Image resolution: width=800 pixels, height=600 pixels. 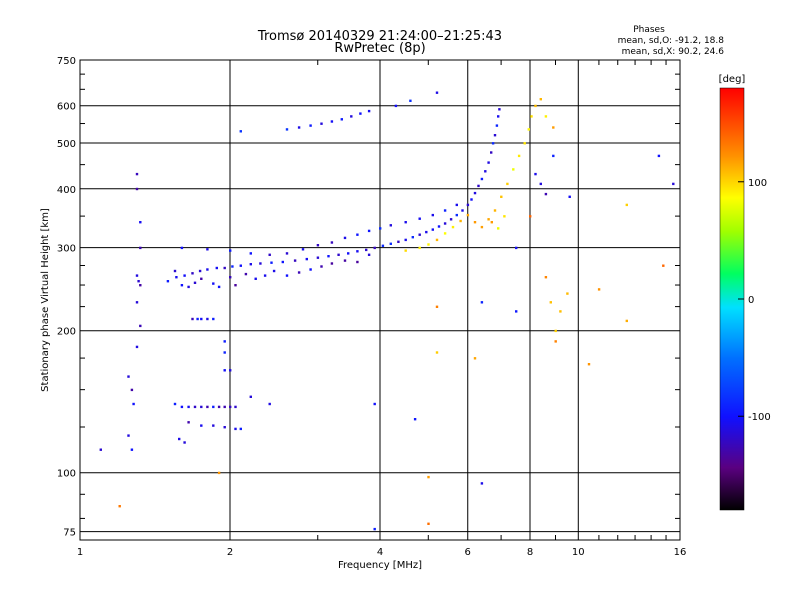 What do you see at coordinates (530, 552) in the screenshot?
I see `x-tick-label: 8` at bounding box center [530, 552].